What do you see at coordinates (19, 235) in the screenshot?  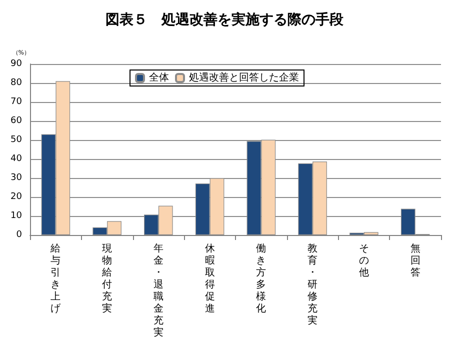 I see `y-tick-label: 0` at bounding box center [19, 235].